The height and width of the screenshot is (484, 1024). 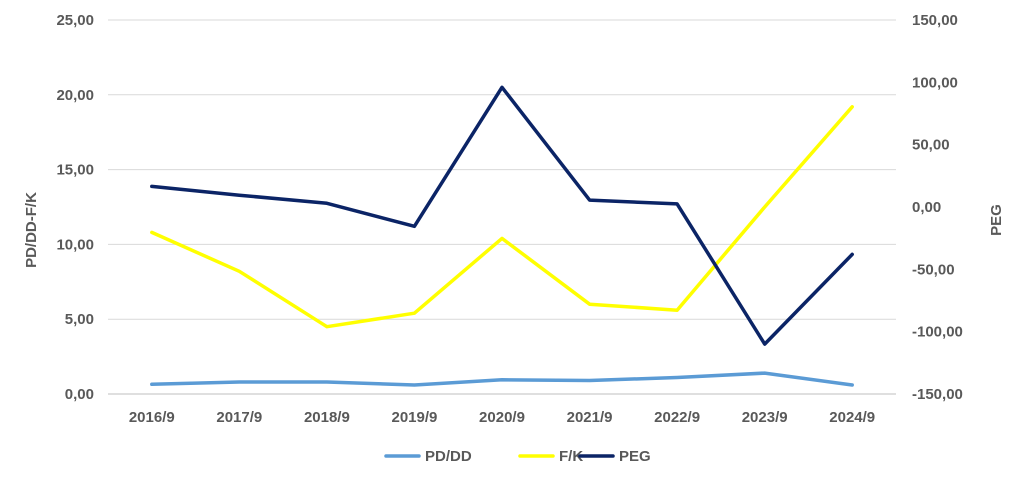 What do you see at coordinates (239, 417) in the screenshot?
I see `x-tick-label: 2017/9` at bounding box center [239, 417].